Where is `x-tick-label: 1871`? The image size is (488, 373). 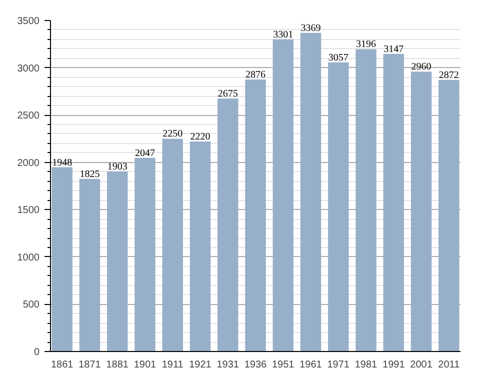 x-tick-label: 1871 is located at coordinates (90, 365).